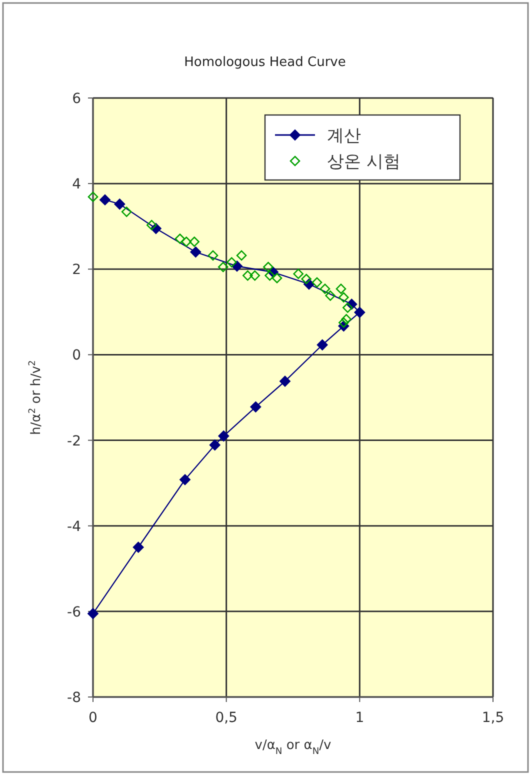 The image size is (531, 775). I want to click on x-tick-label: 0, so click(93, 718).